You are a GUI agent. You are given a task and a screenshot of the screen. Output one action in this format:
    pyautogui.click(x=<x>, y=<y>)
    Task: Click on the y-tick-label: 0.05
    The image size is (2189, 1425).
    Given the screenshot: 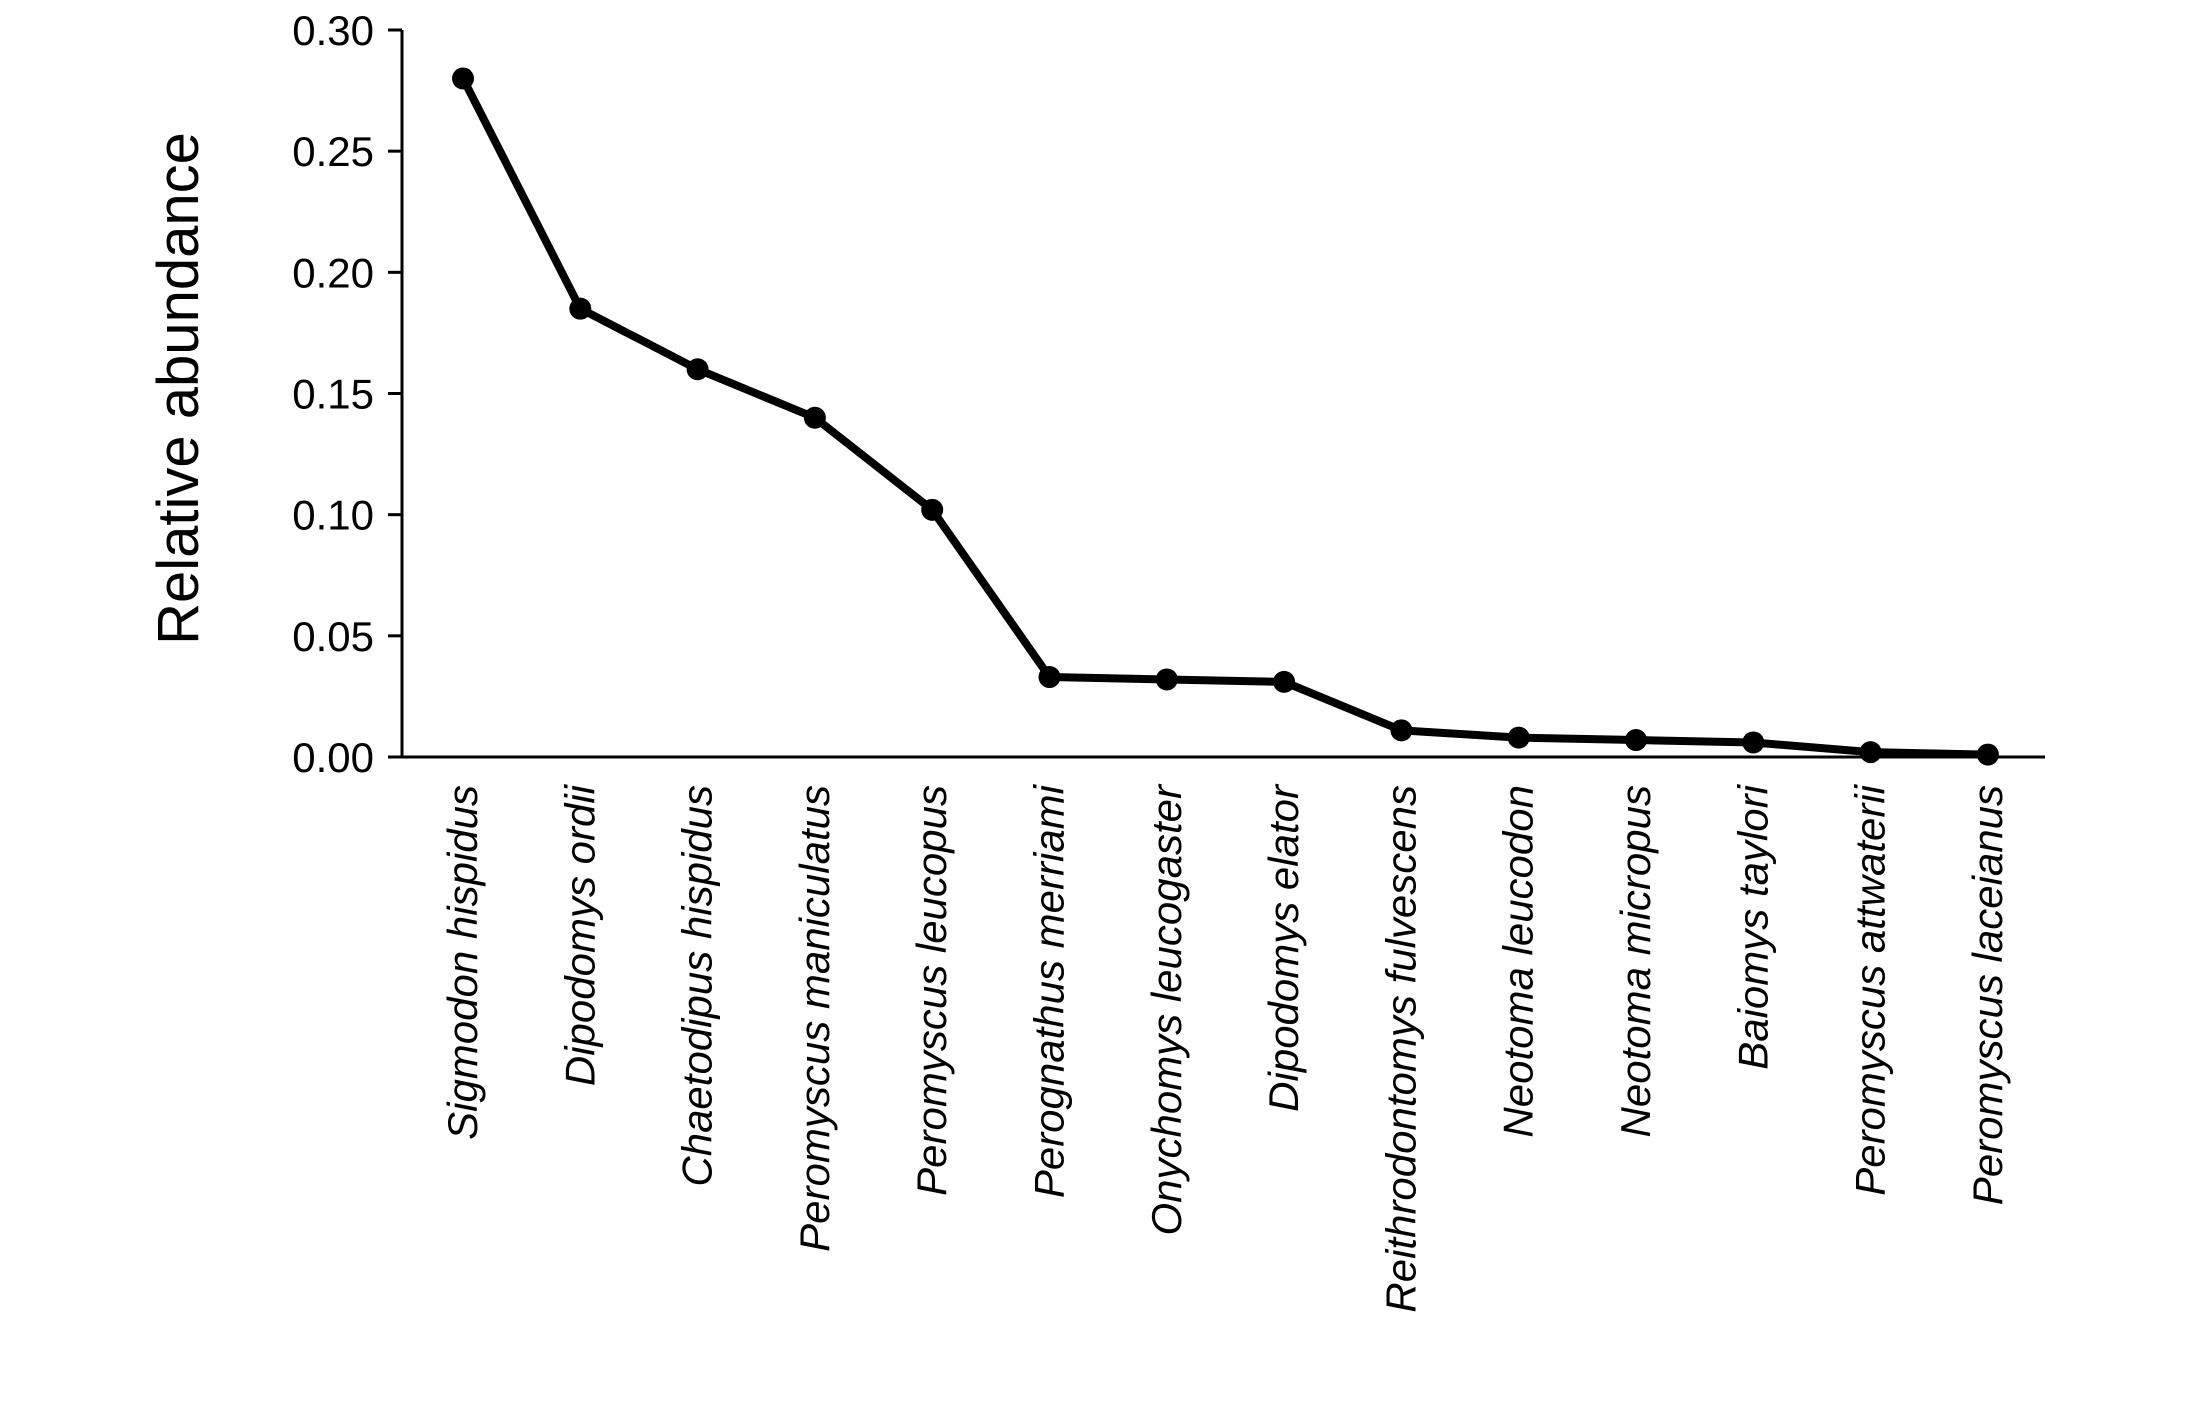 What is the action you would take?
    pyautogui.click(x=333, y=636)
    